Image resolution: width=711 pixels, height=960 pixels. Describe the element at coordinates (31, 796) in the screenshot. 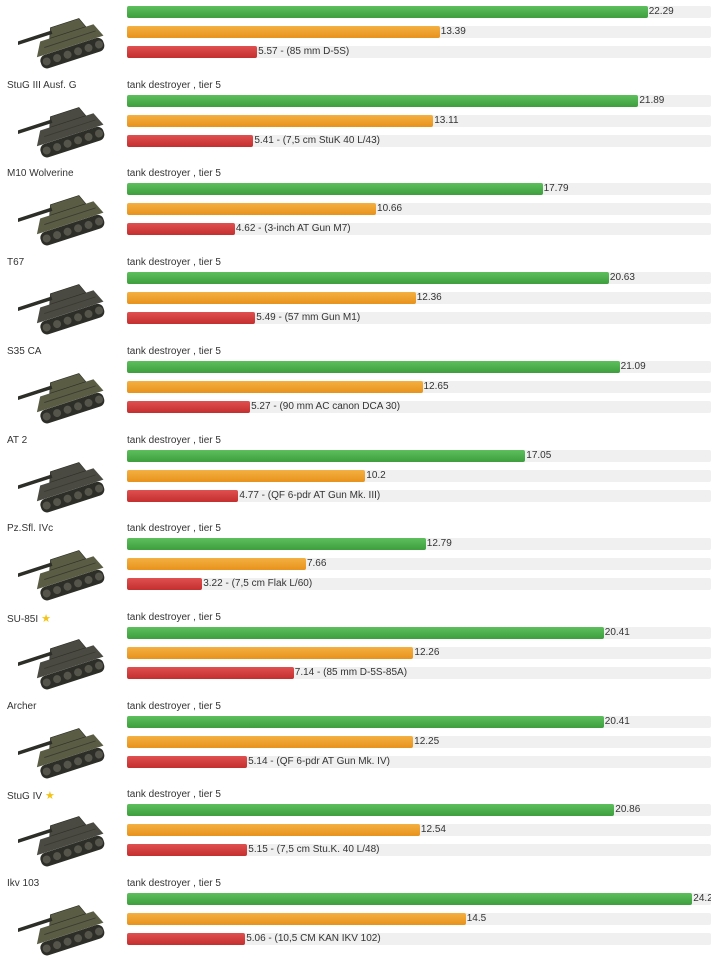

I see `tank-name: StuG IV ★` at that location.